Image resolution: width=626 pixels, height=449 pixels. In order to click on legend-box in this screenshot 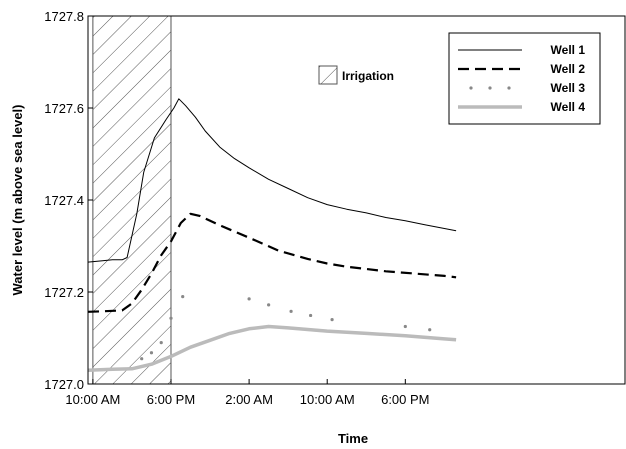, I will do `click(524, 78)`.